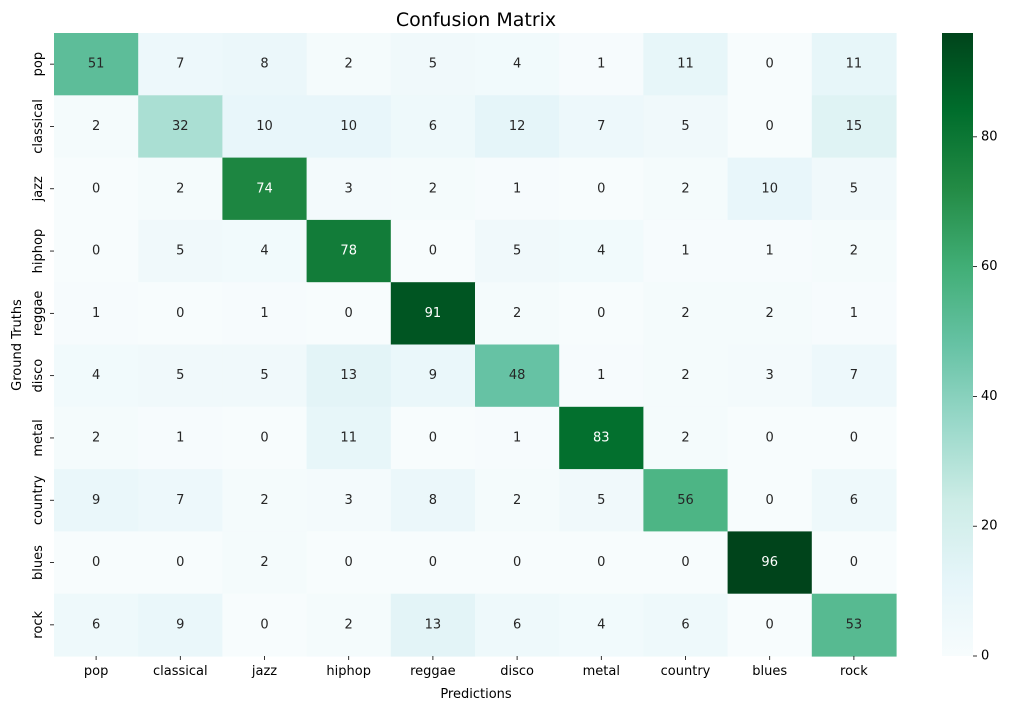 Image resolution: width=1009 pixels, height=711 pixels. Describe the element at coordinates (989, 266) in the screenshot. I see `colorbar-tick-label: 60` at that location.